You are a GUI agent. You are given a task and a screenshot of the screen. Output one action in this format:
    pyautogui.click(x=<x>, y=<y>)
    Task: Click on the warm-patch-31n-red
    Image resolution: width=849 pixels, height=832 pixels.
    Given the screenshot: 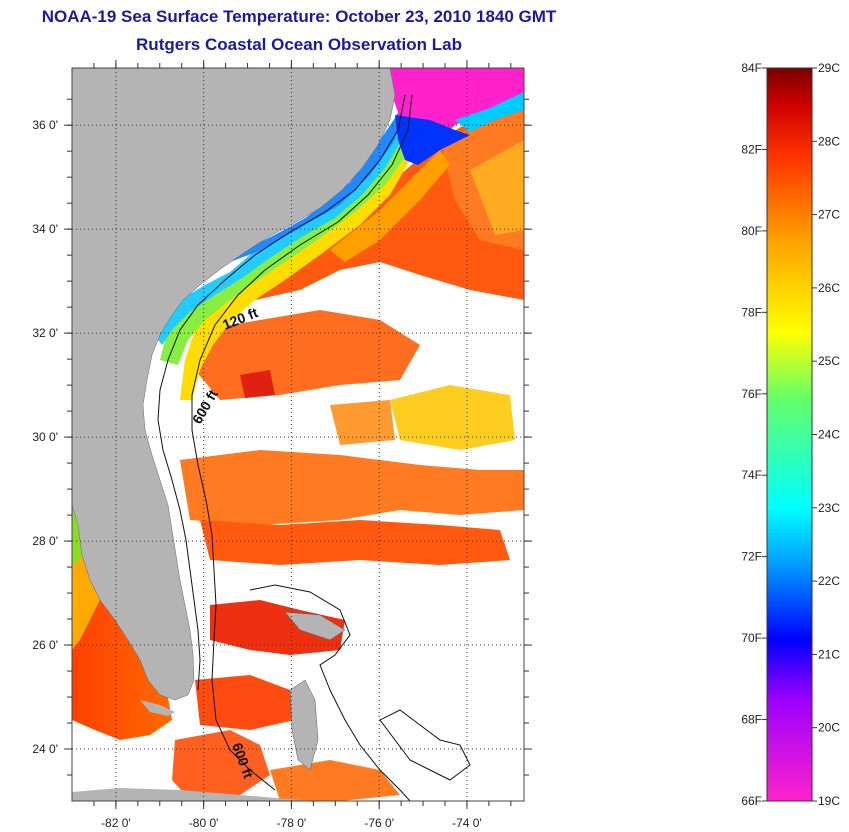 What is the action you would take?
    pyautogui.click(x=257, y=384)
    